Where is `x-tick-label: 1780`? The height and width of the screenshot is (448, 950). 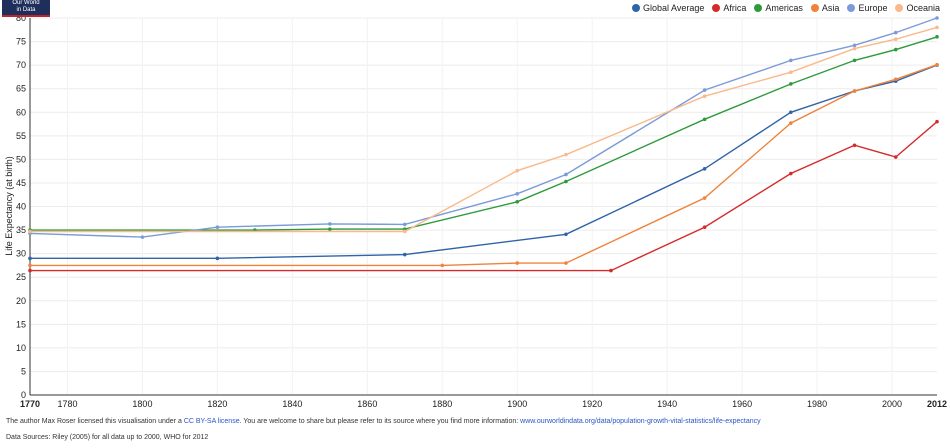
x-tick-label: 1780 is located at coordinates (67, 404).